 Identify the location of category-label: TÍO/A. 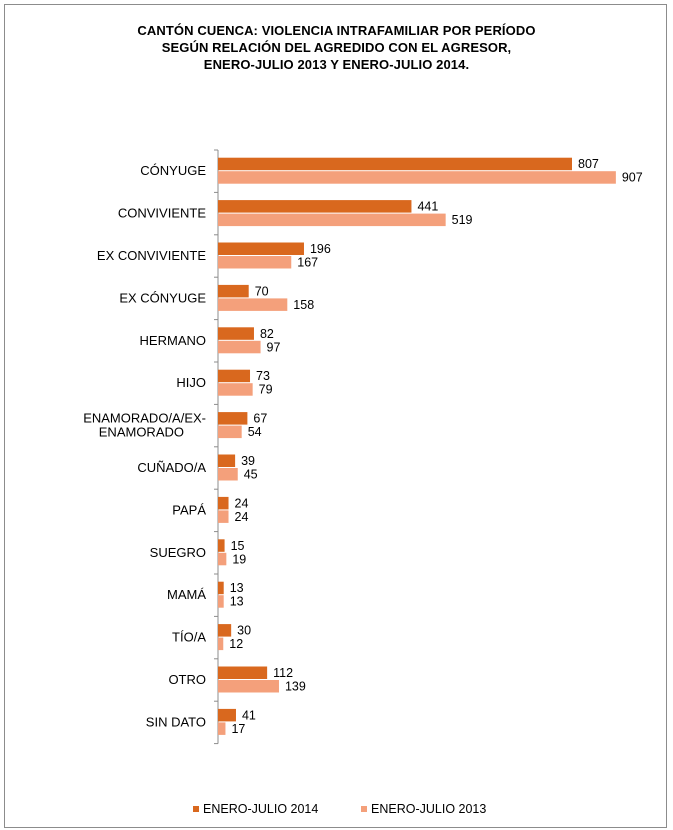
(189, 637).